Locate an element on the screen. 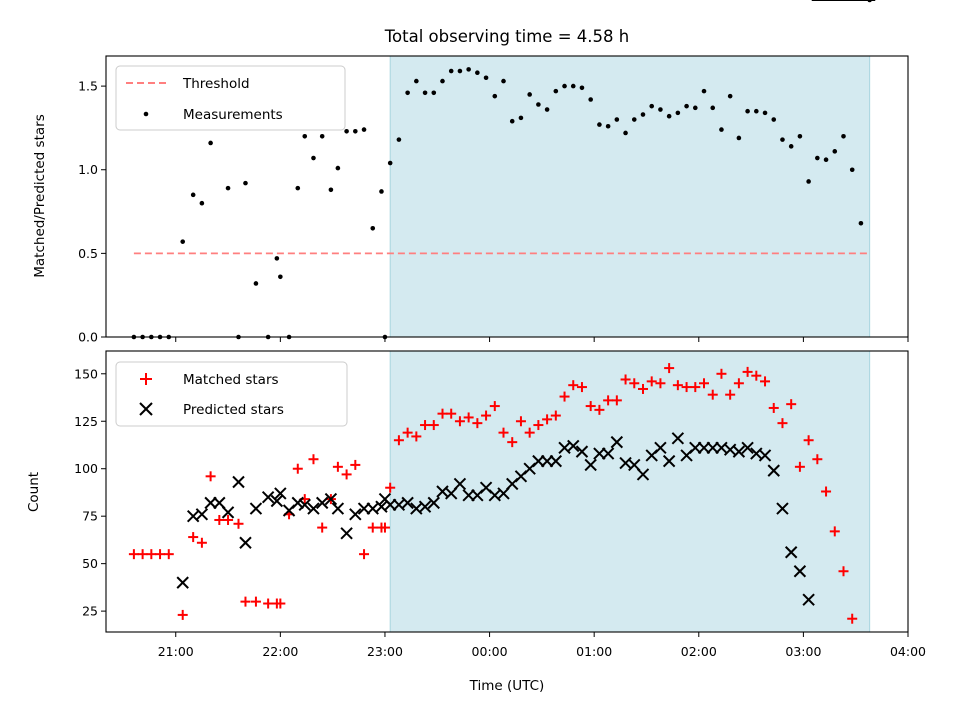 The height and width of the screenshot is (720, 960). bottom-y-tick-label: 25 is located at coordinates (90, 611).